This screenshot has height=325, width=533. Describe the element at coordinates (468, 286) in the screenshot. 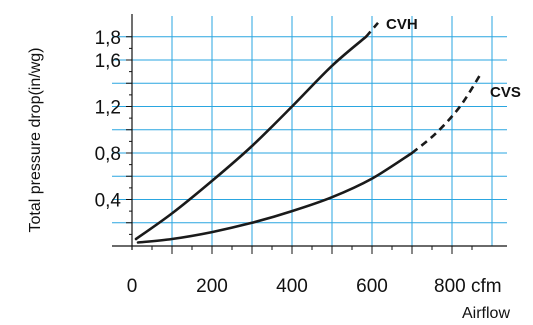

I see `x-tick-label: 800 cfm` at that location.